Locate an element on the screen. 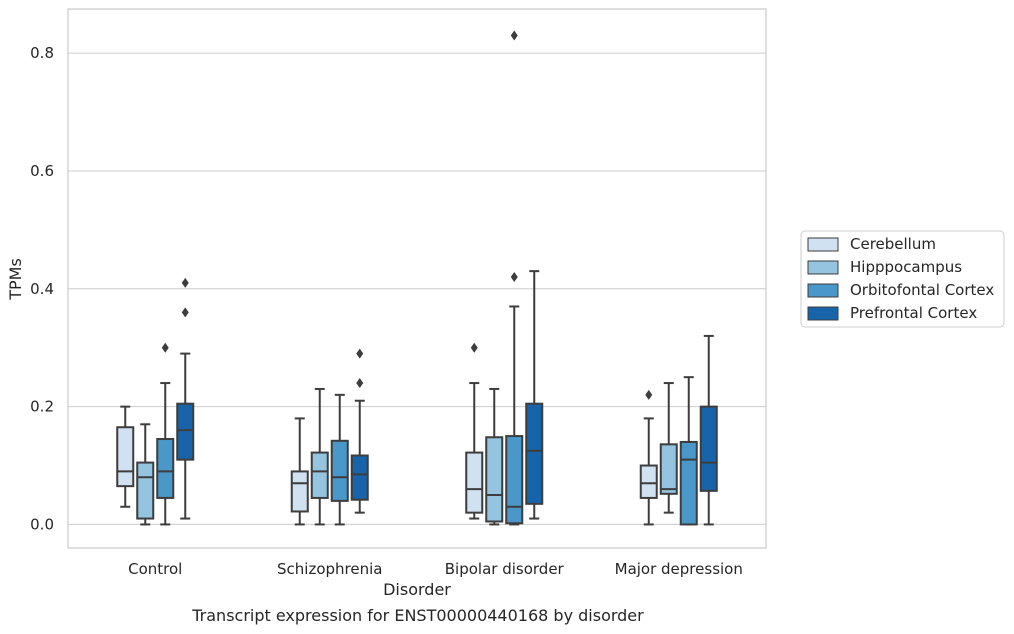 This screenshot has height=634, width=1014. y-axis-ticks: 0.0 0.2 0.4 0.6 0.8 is located at coordinates (42, 288).